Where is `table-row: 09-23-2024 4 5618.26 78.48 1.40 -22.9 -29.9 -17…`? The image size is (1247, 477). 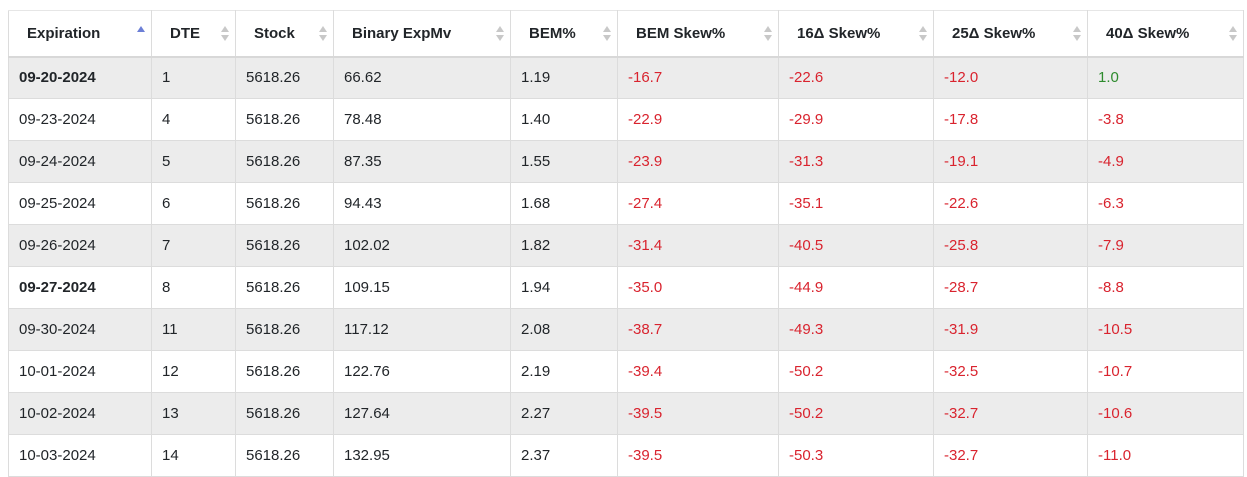
table-row: 09-23-2024 4 5618.26 78.48 1.40 -22.9 -29.9 -17… is located at coordinates (626, 119).